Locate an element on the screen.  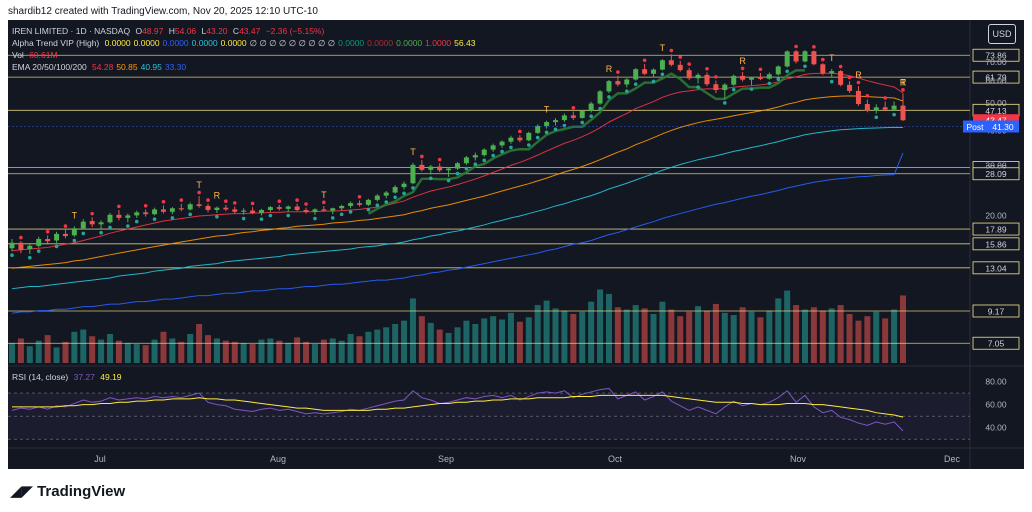
currency-button: USD is located at coordinates (1002, 34).